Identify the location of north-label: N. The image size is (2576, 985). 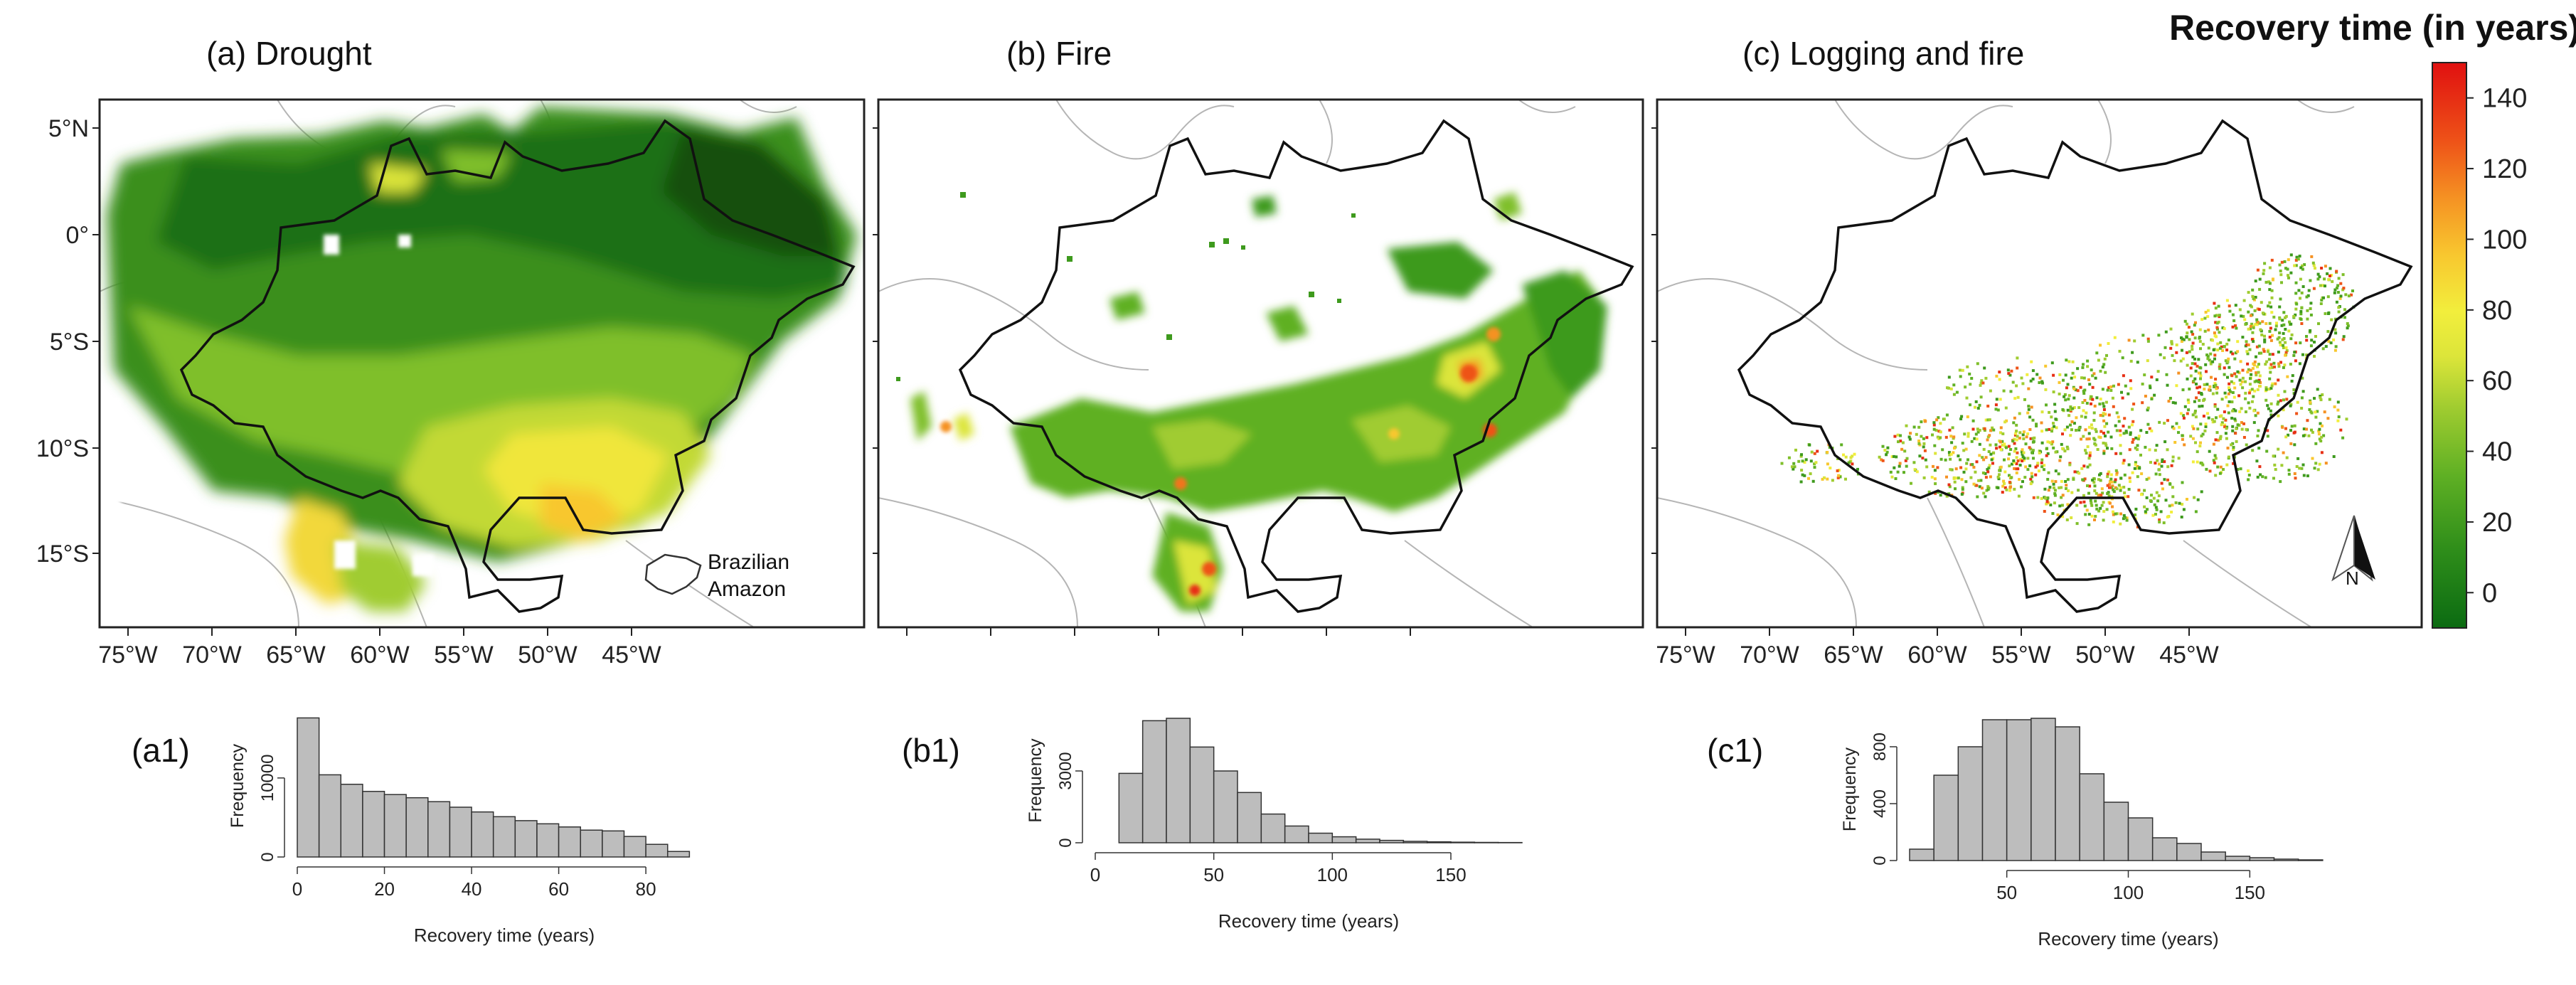
(2352, 578).